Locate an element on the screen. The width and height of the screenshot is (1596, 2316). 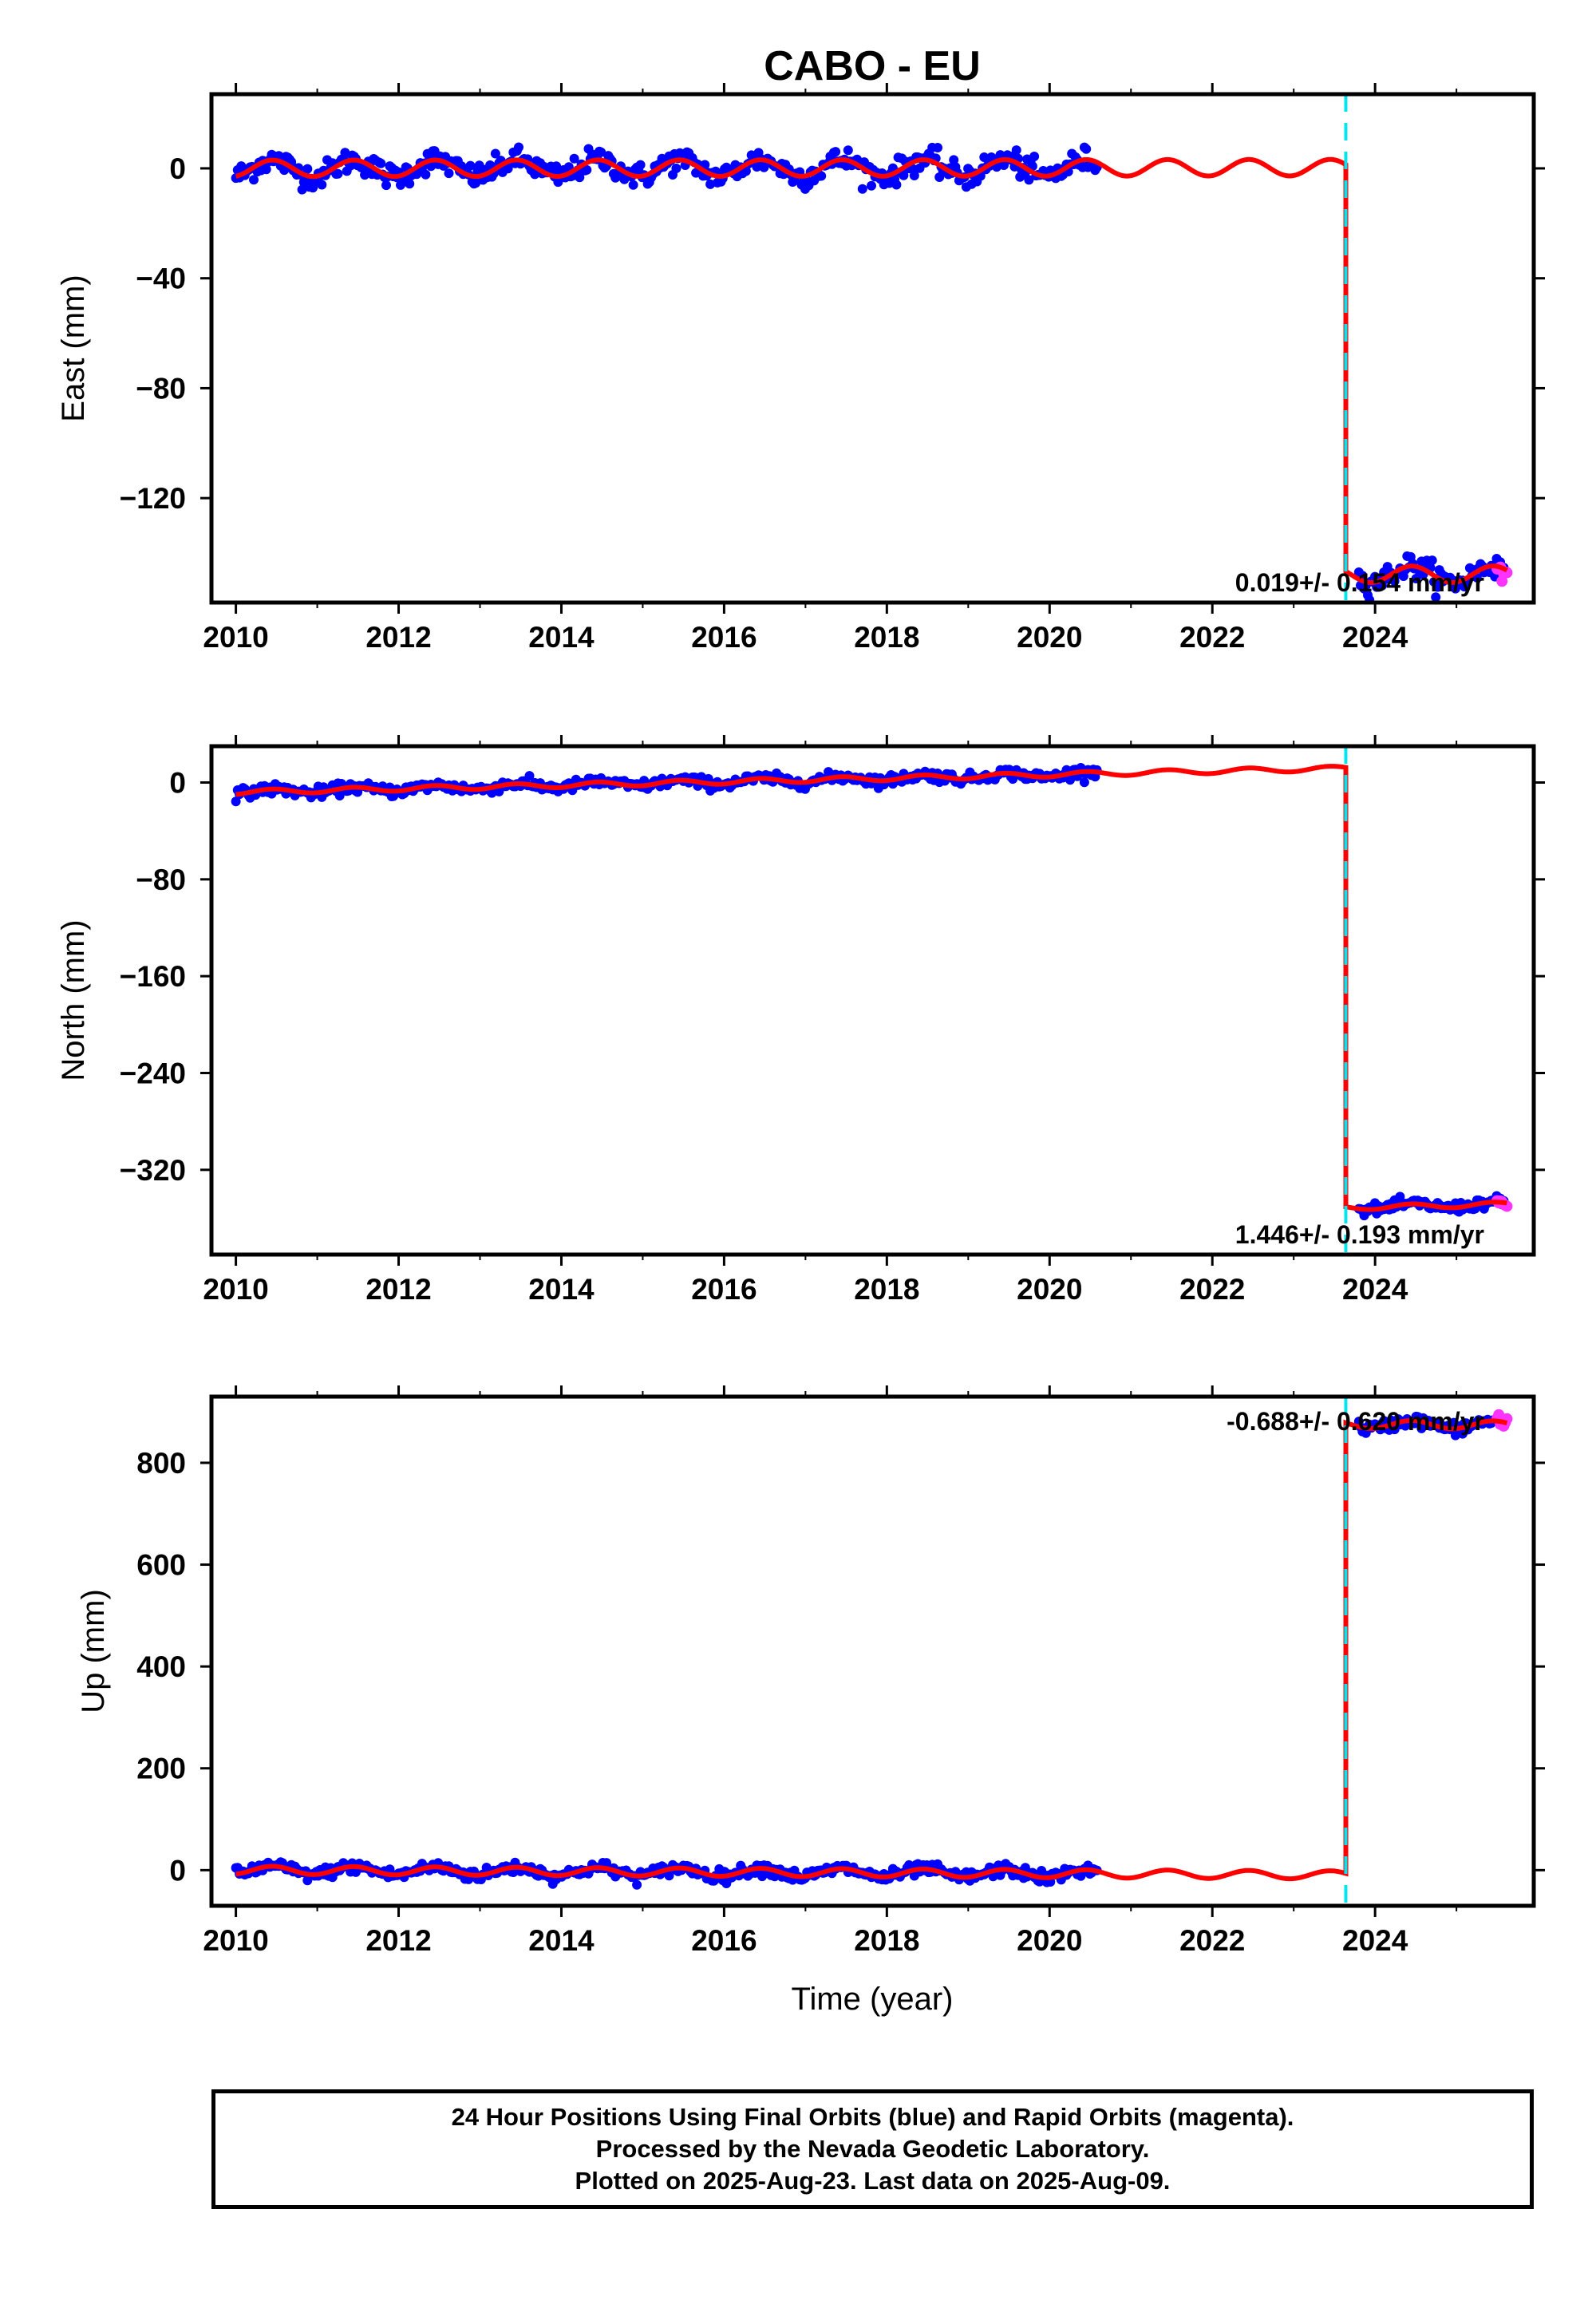
y-axis-label: Up (mm) is located at coordinates (93, 1651).